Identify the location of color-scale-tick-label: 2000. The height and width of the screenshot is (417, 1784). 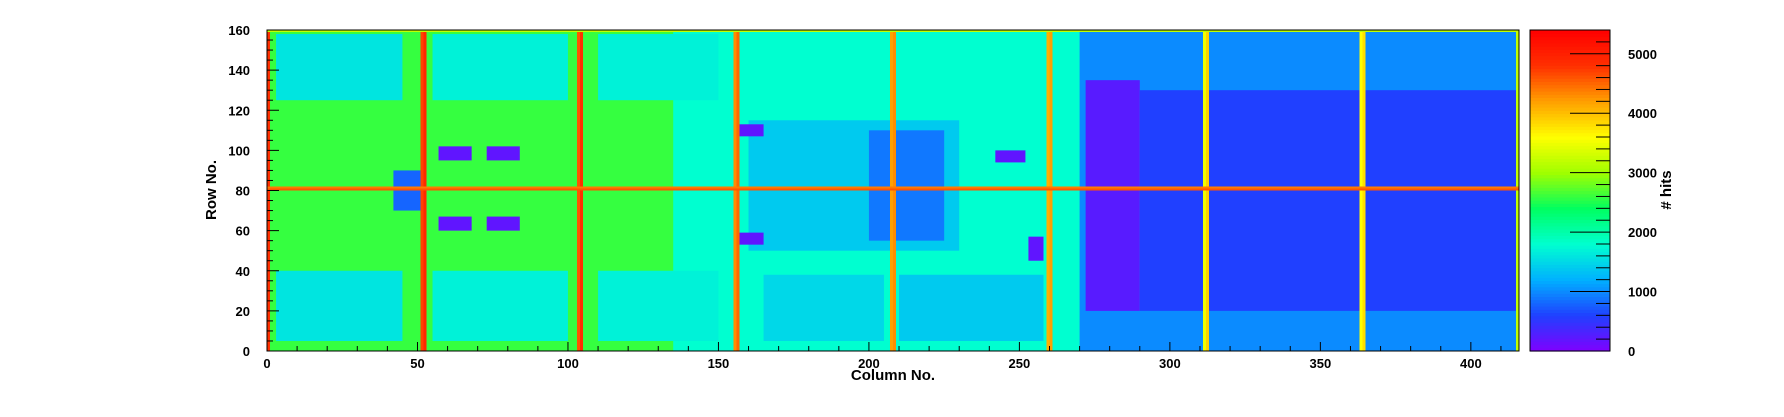
(1642, 232).